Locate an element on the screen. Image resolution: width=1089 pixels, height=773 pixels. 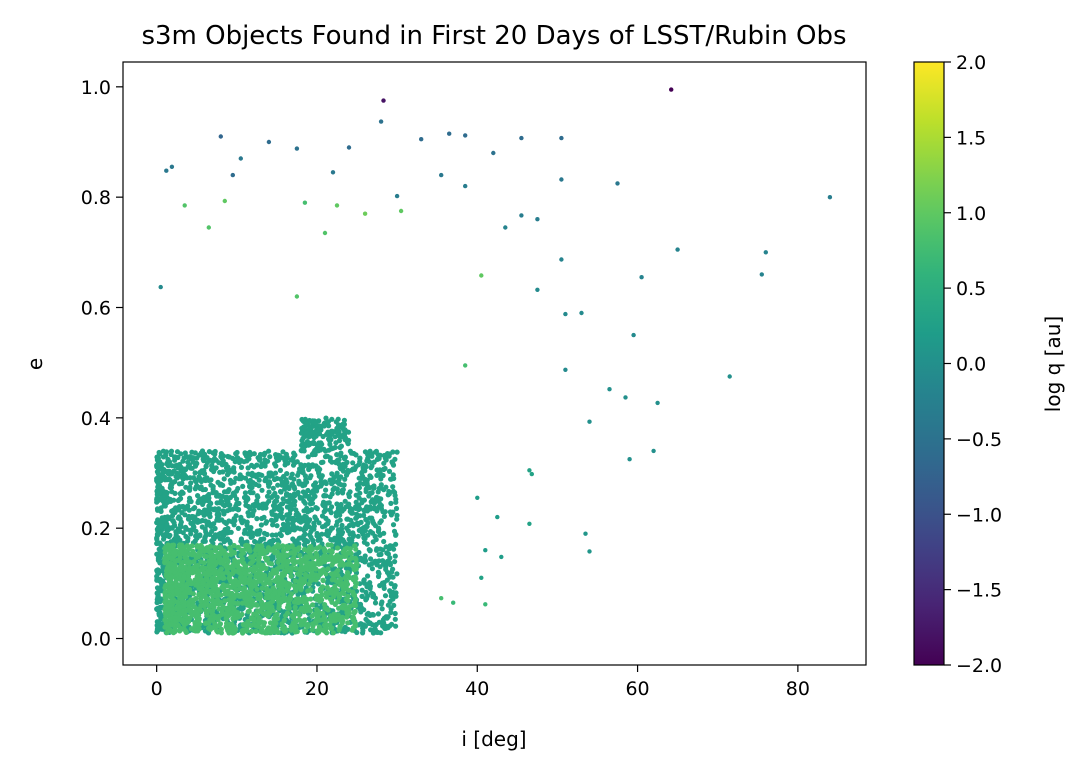
x-tick-label: 80 is located at coordinates (798, 689).